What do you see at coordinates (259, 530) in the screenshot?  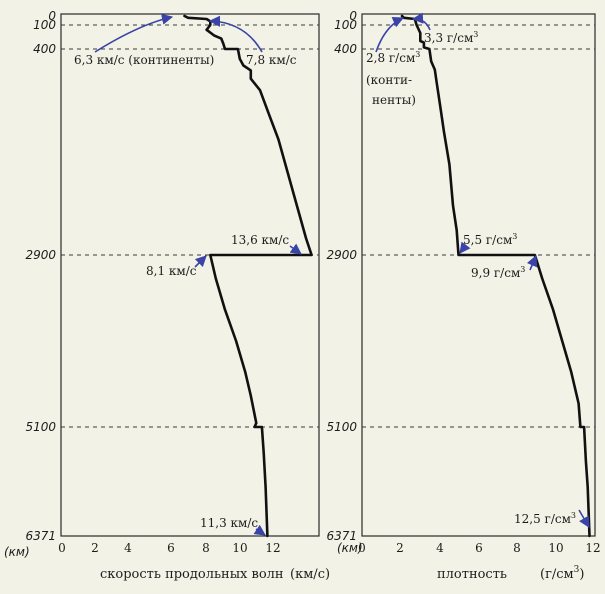 I see `velocity-arrow-inner-core` at bounding box center [259, 530].